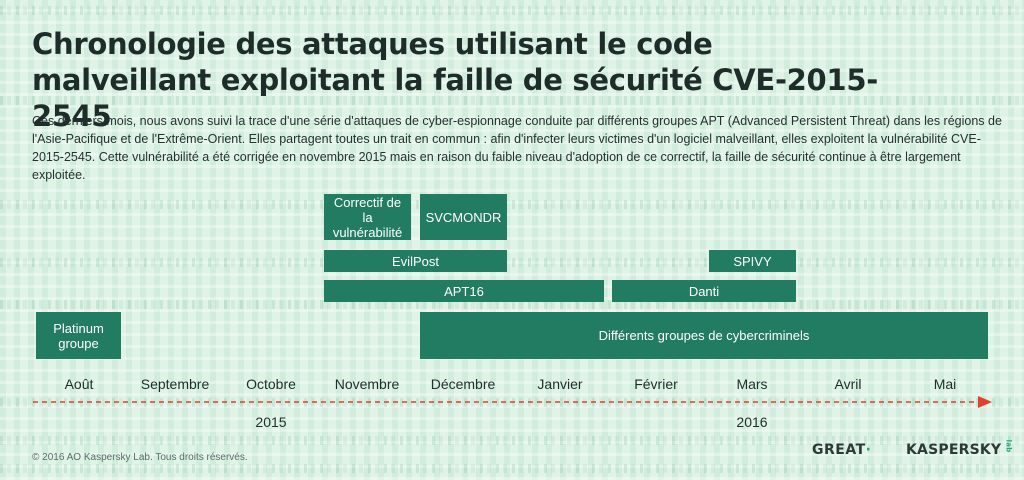 This screenshot has width=1024, height=480. What do you see at coordinates (1008, 446) in the screenshot?
I see `kaspersky-logo-lab: lab` at bounding box center [1008, 446].